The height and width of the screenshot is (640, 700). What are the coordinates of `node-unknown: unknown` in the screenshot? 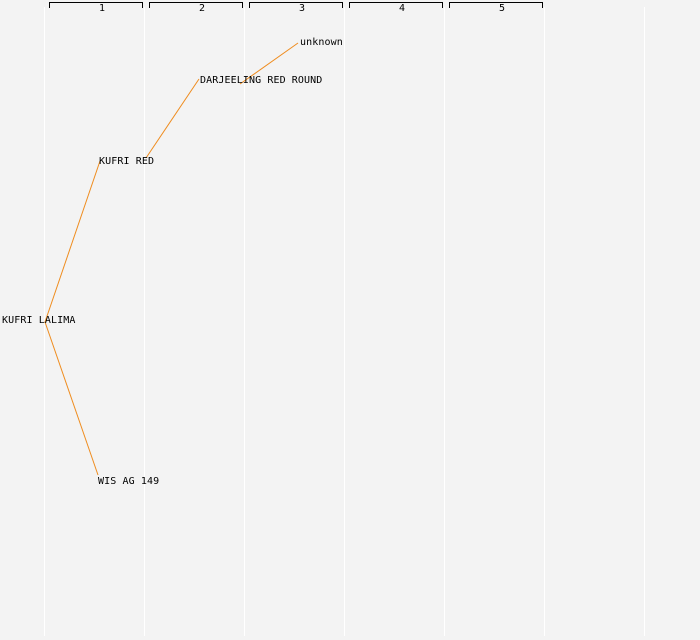 It's located at (321, 42).